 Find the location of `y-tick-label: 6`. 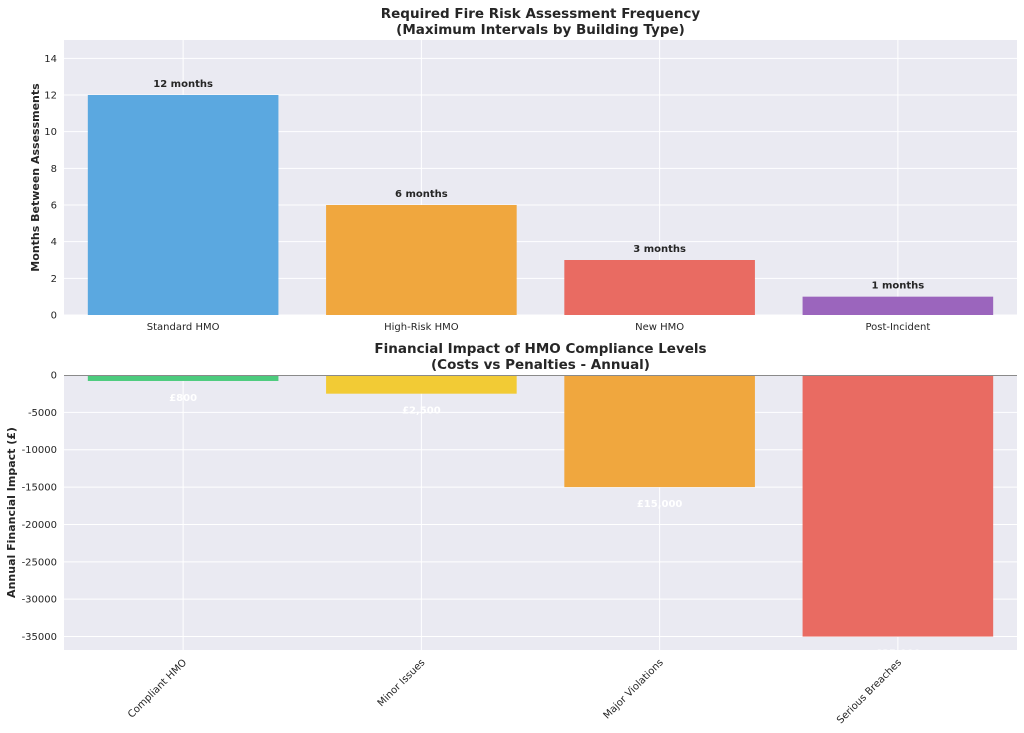

y-tick-label: 6 is located at coordinates (54, 206).